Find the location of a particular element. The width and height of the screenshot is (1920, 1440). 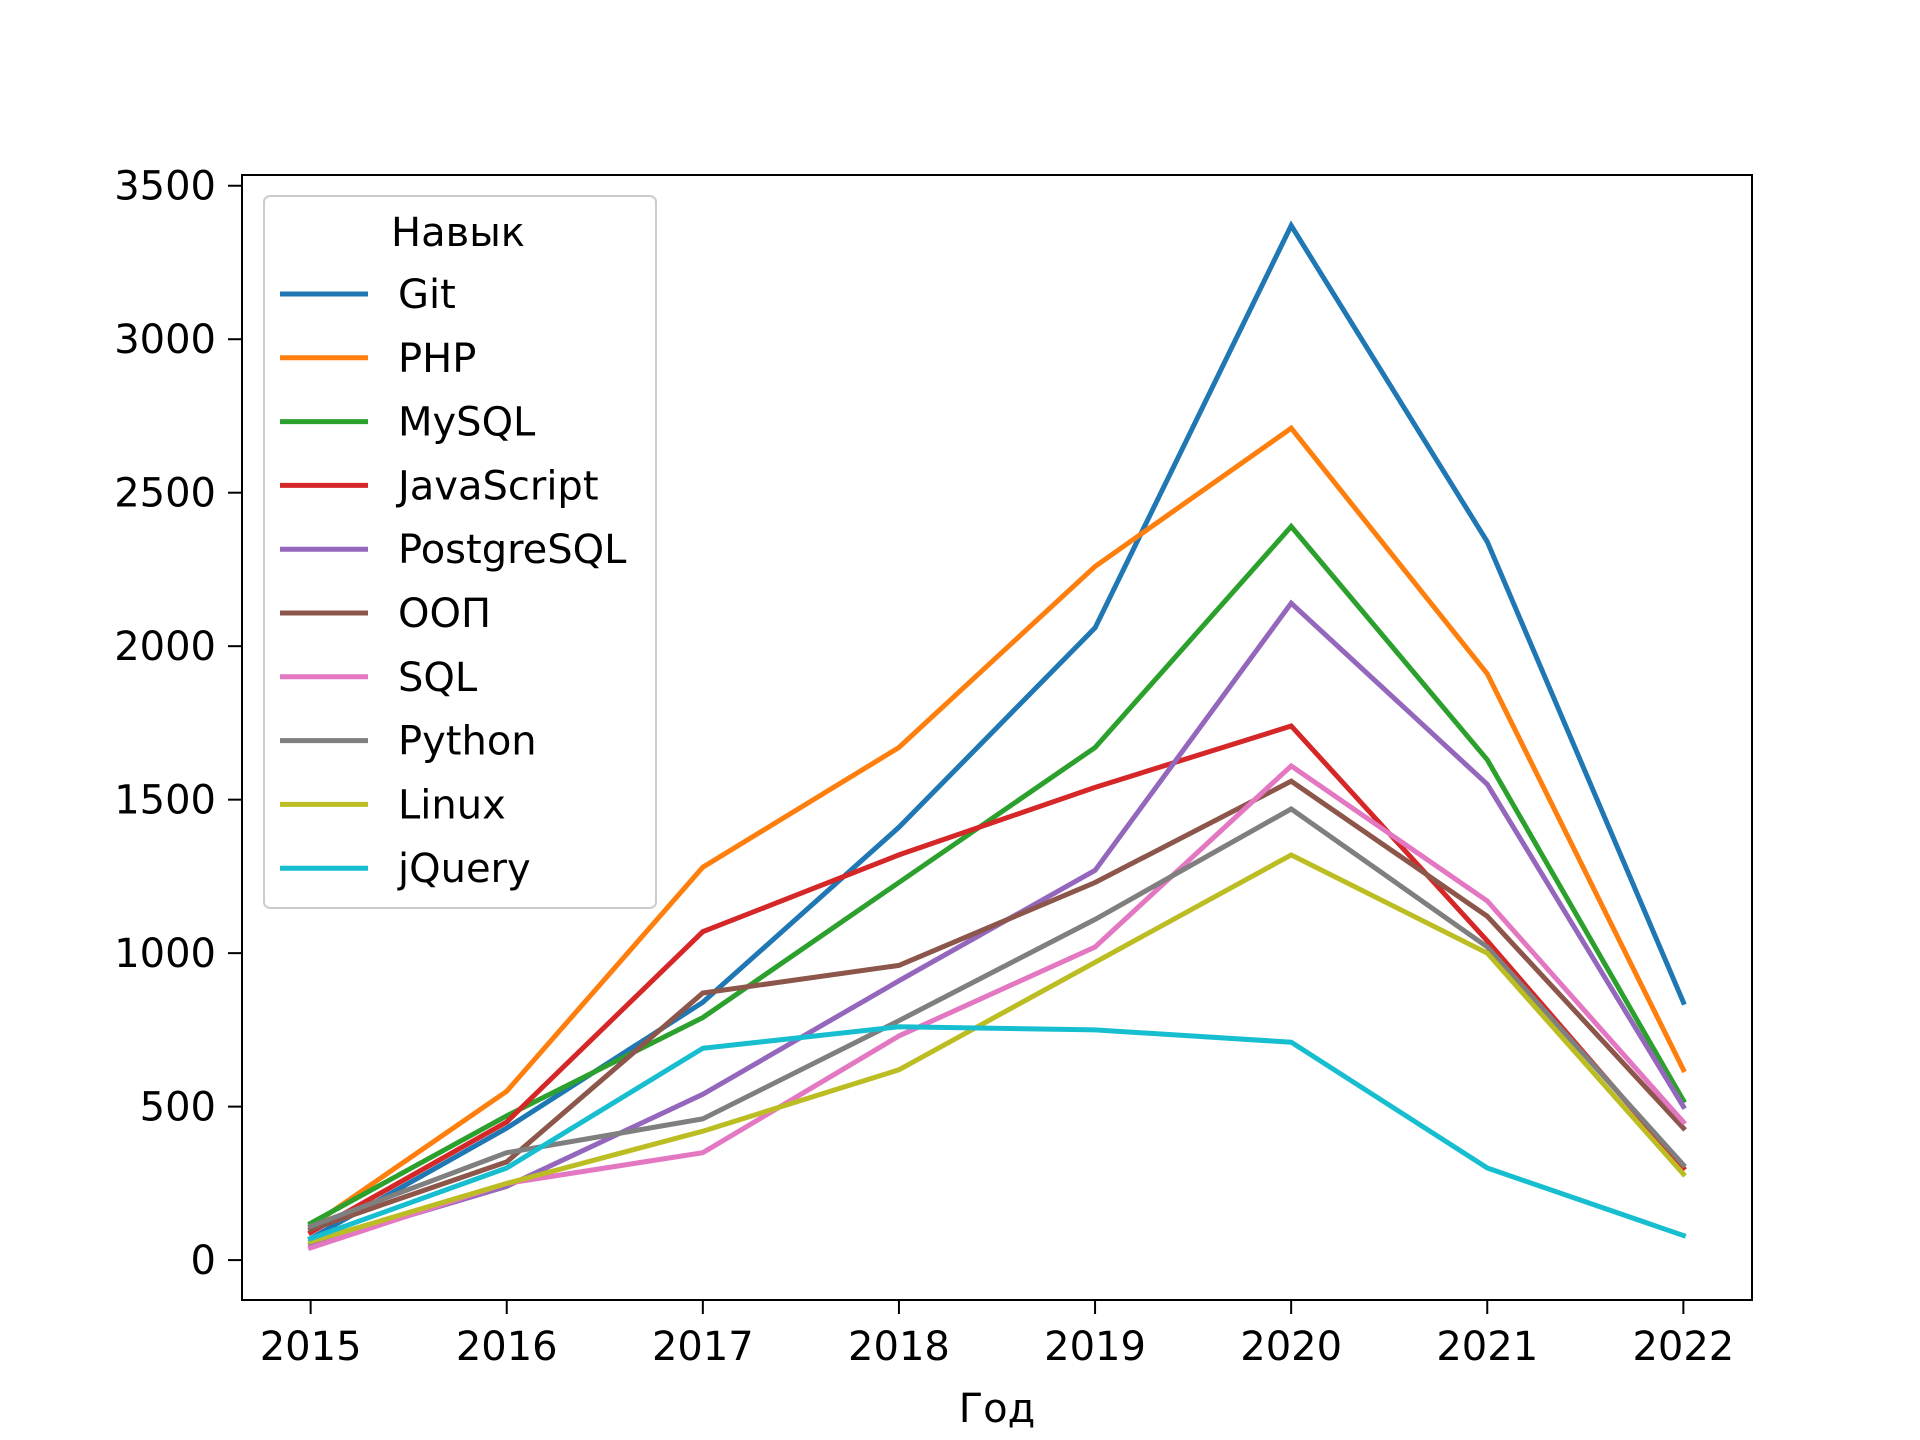

y-tick-label: 2500 is located at coordinates (165, 494).